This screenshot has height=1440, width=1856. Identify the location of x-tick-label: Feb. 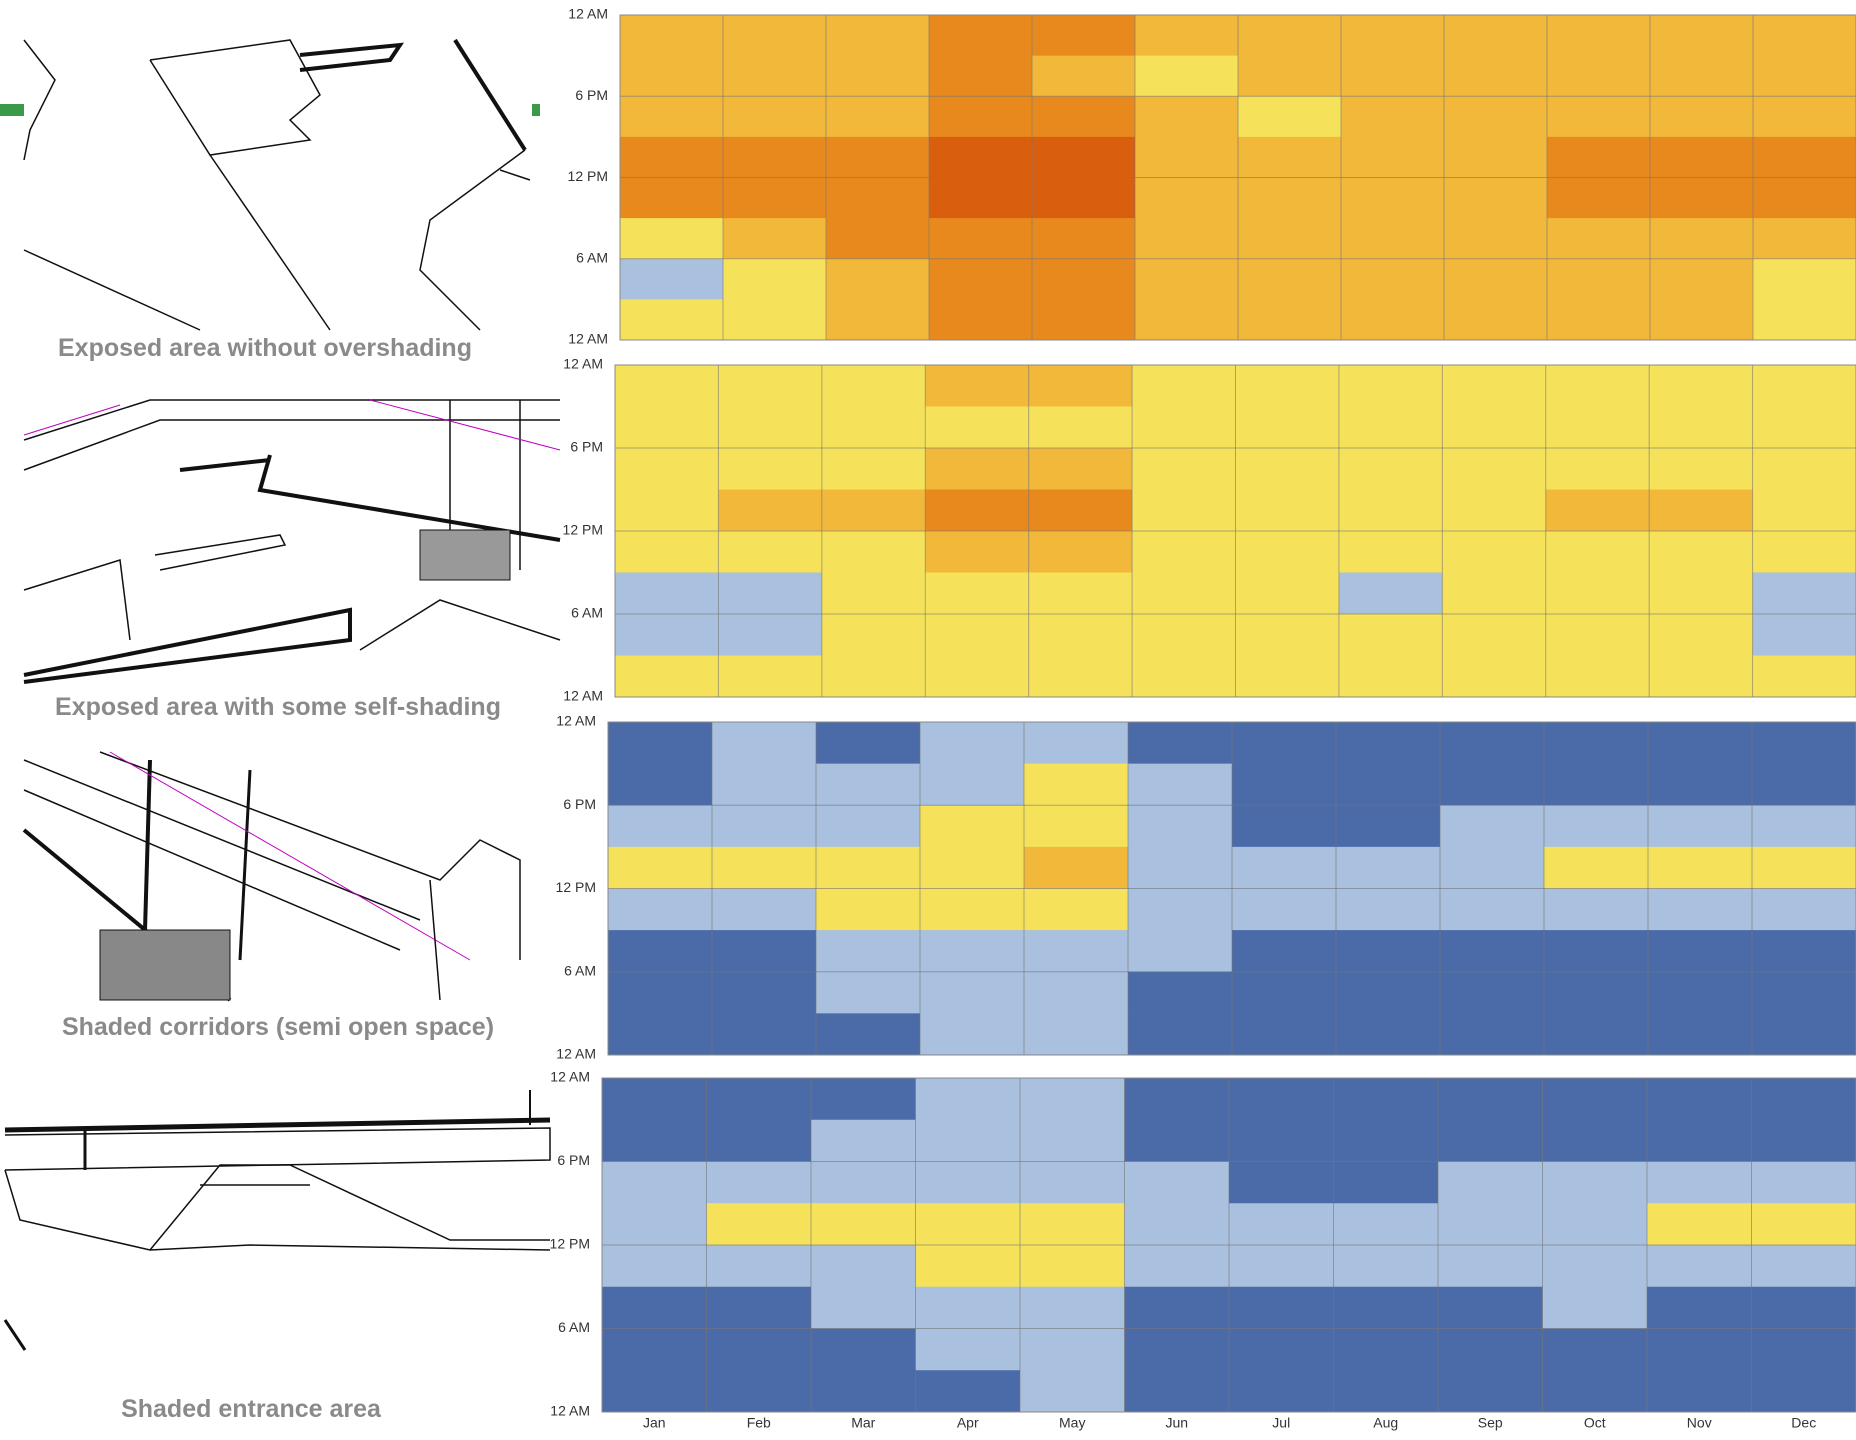
(759, 1423).